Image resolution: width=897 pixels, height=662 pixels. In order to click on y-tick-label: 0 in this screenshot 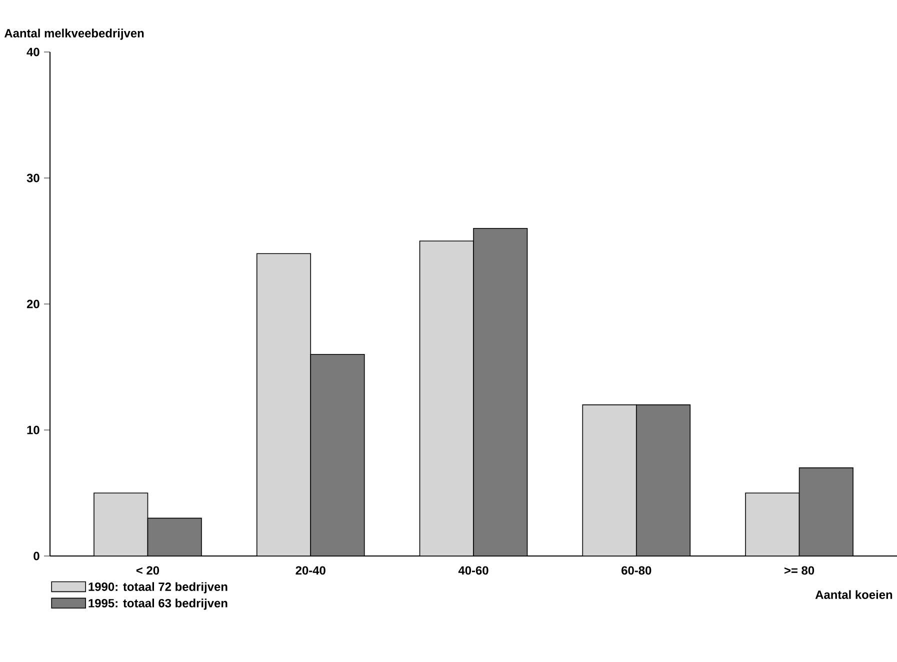, I will do `click(37, 556)`.